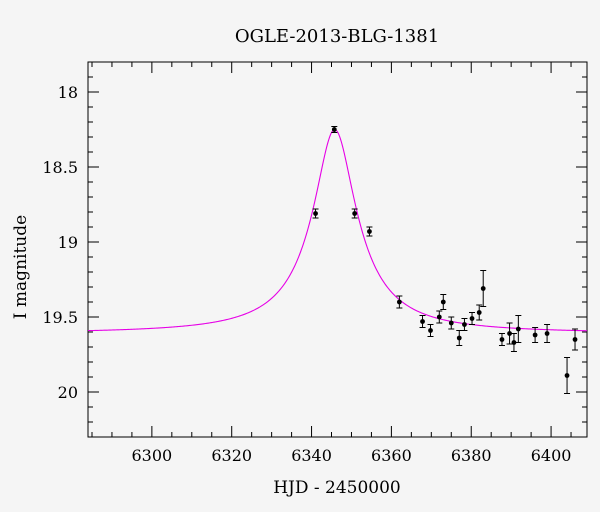  Describe the element at coordinates (21, 267) in the screenshot. I see `y-axis-label: I magnitude` at that location.